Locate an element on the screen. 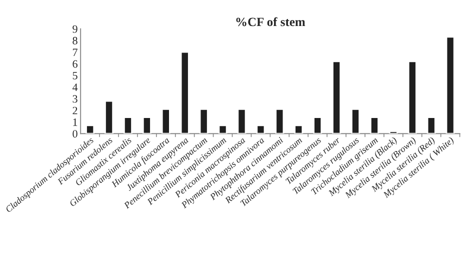 The image size is (474, 262). y-tick-label: 9 is located at coordinates (75, 29).